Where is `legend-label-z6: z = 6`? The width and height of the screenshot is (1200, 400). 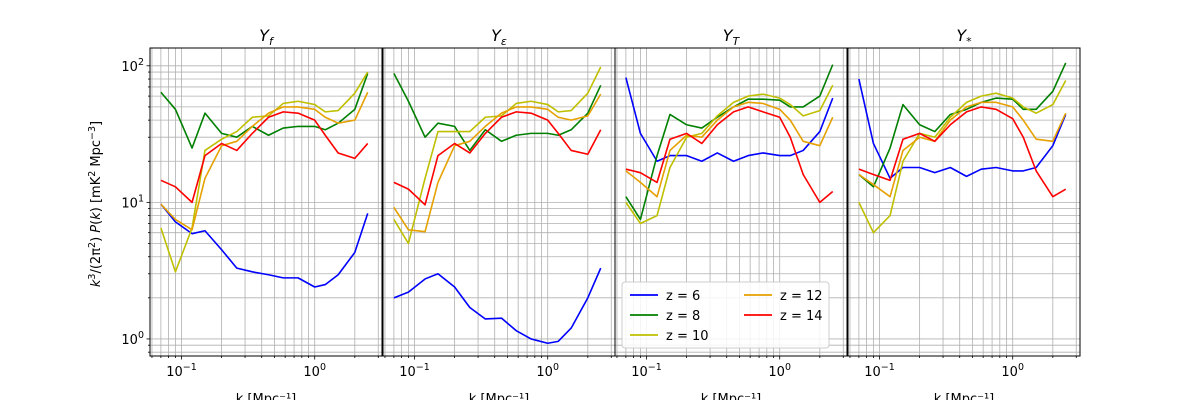
legend-label-z6: z = 6 is located at coordinates (683, 296).